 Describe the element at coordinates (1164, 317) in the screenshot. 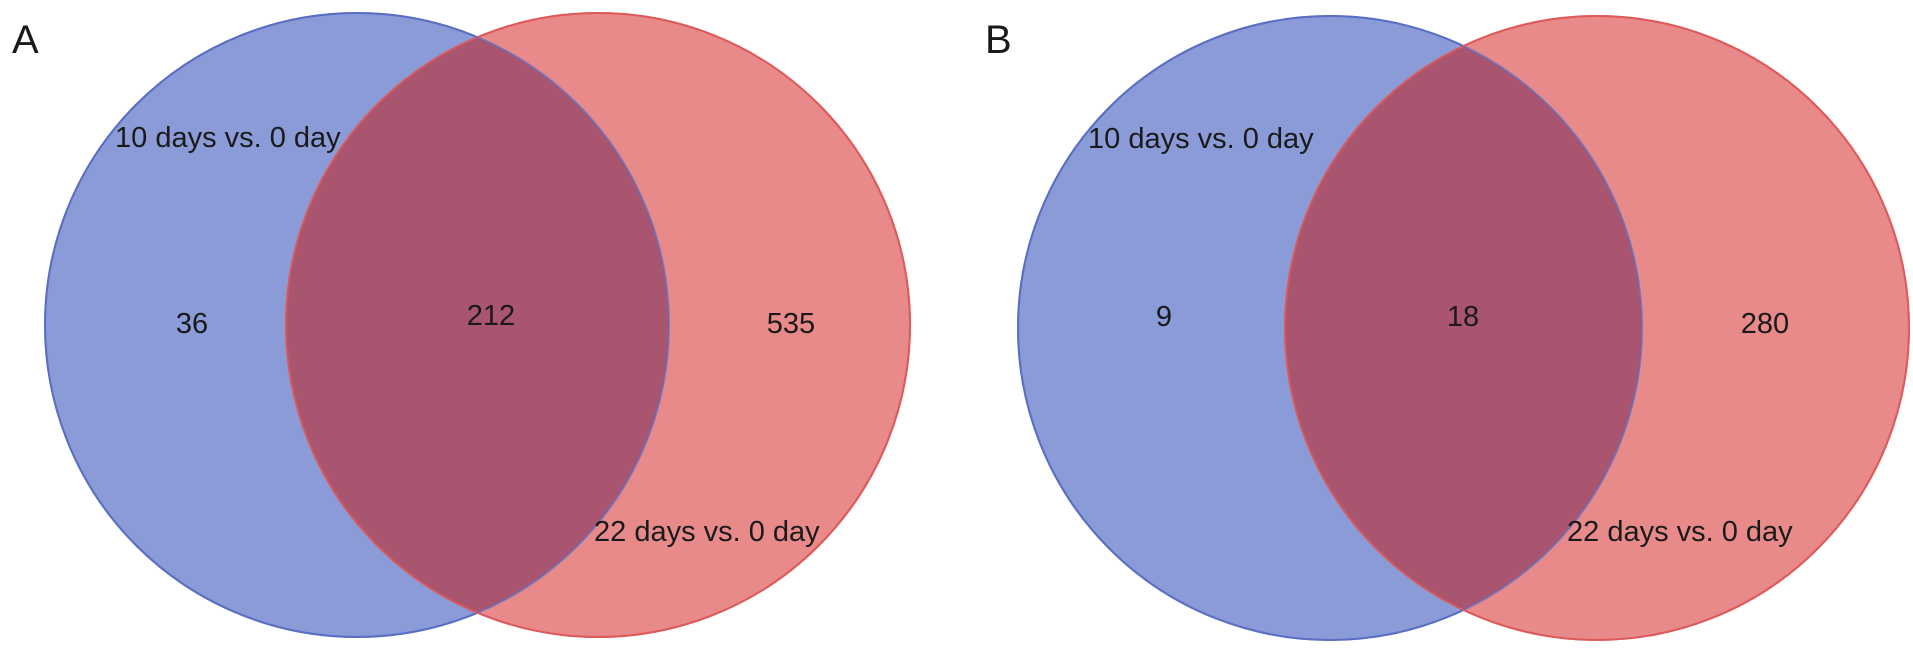

I see `count-only-10-days: 9` at that location.